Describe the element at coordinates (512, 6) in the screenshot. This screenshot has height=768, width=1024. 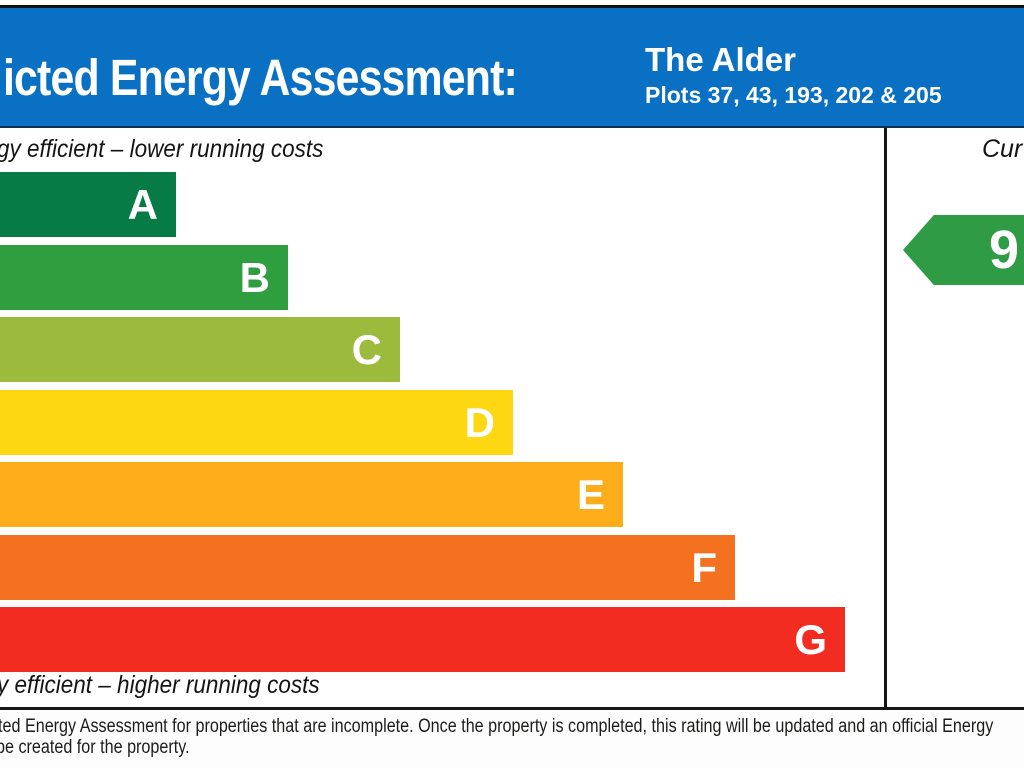
I see `top-border-line` at that location.